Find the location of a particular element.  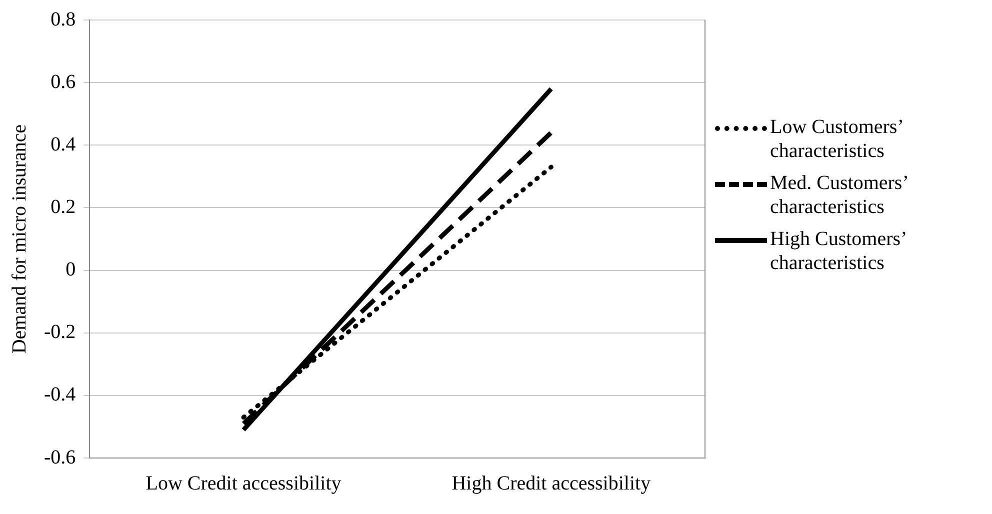

y-tick-label: 0.4 is located at coordinates (63, 144).